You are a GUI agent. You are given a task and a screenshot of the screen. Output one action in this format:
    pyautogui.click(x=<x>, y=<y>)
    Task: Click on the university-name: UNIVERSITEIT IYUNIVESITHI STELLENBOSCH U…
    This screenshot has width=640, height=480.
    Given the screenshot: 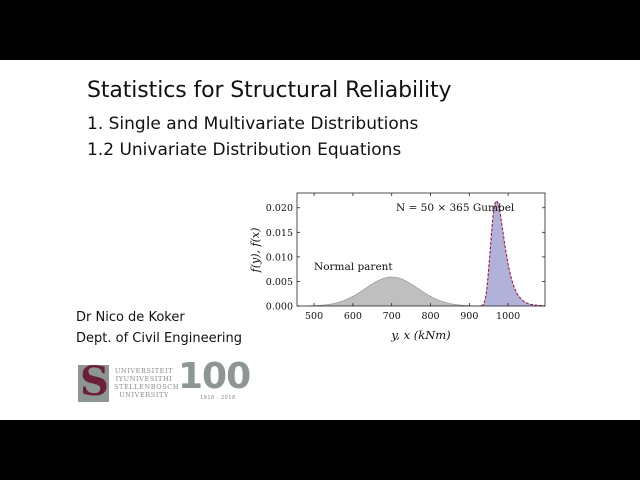 What is the action you would take?
    pyautogui.click(x=147, y=383)
    